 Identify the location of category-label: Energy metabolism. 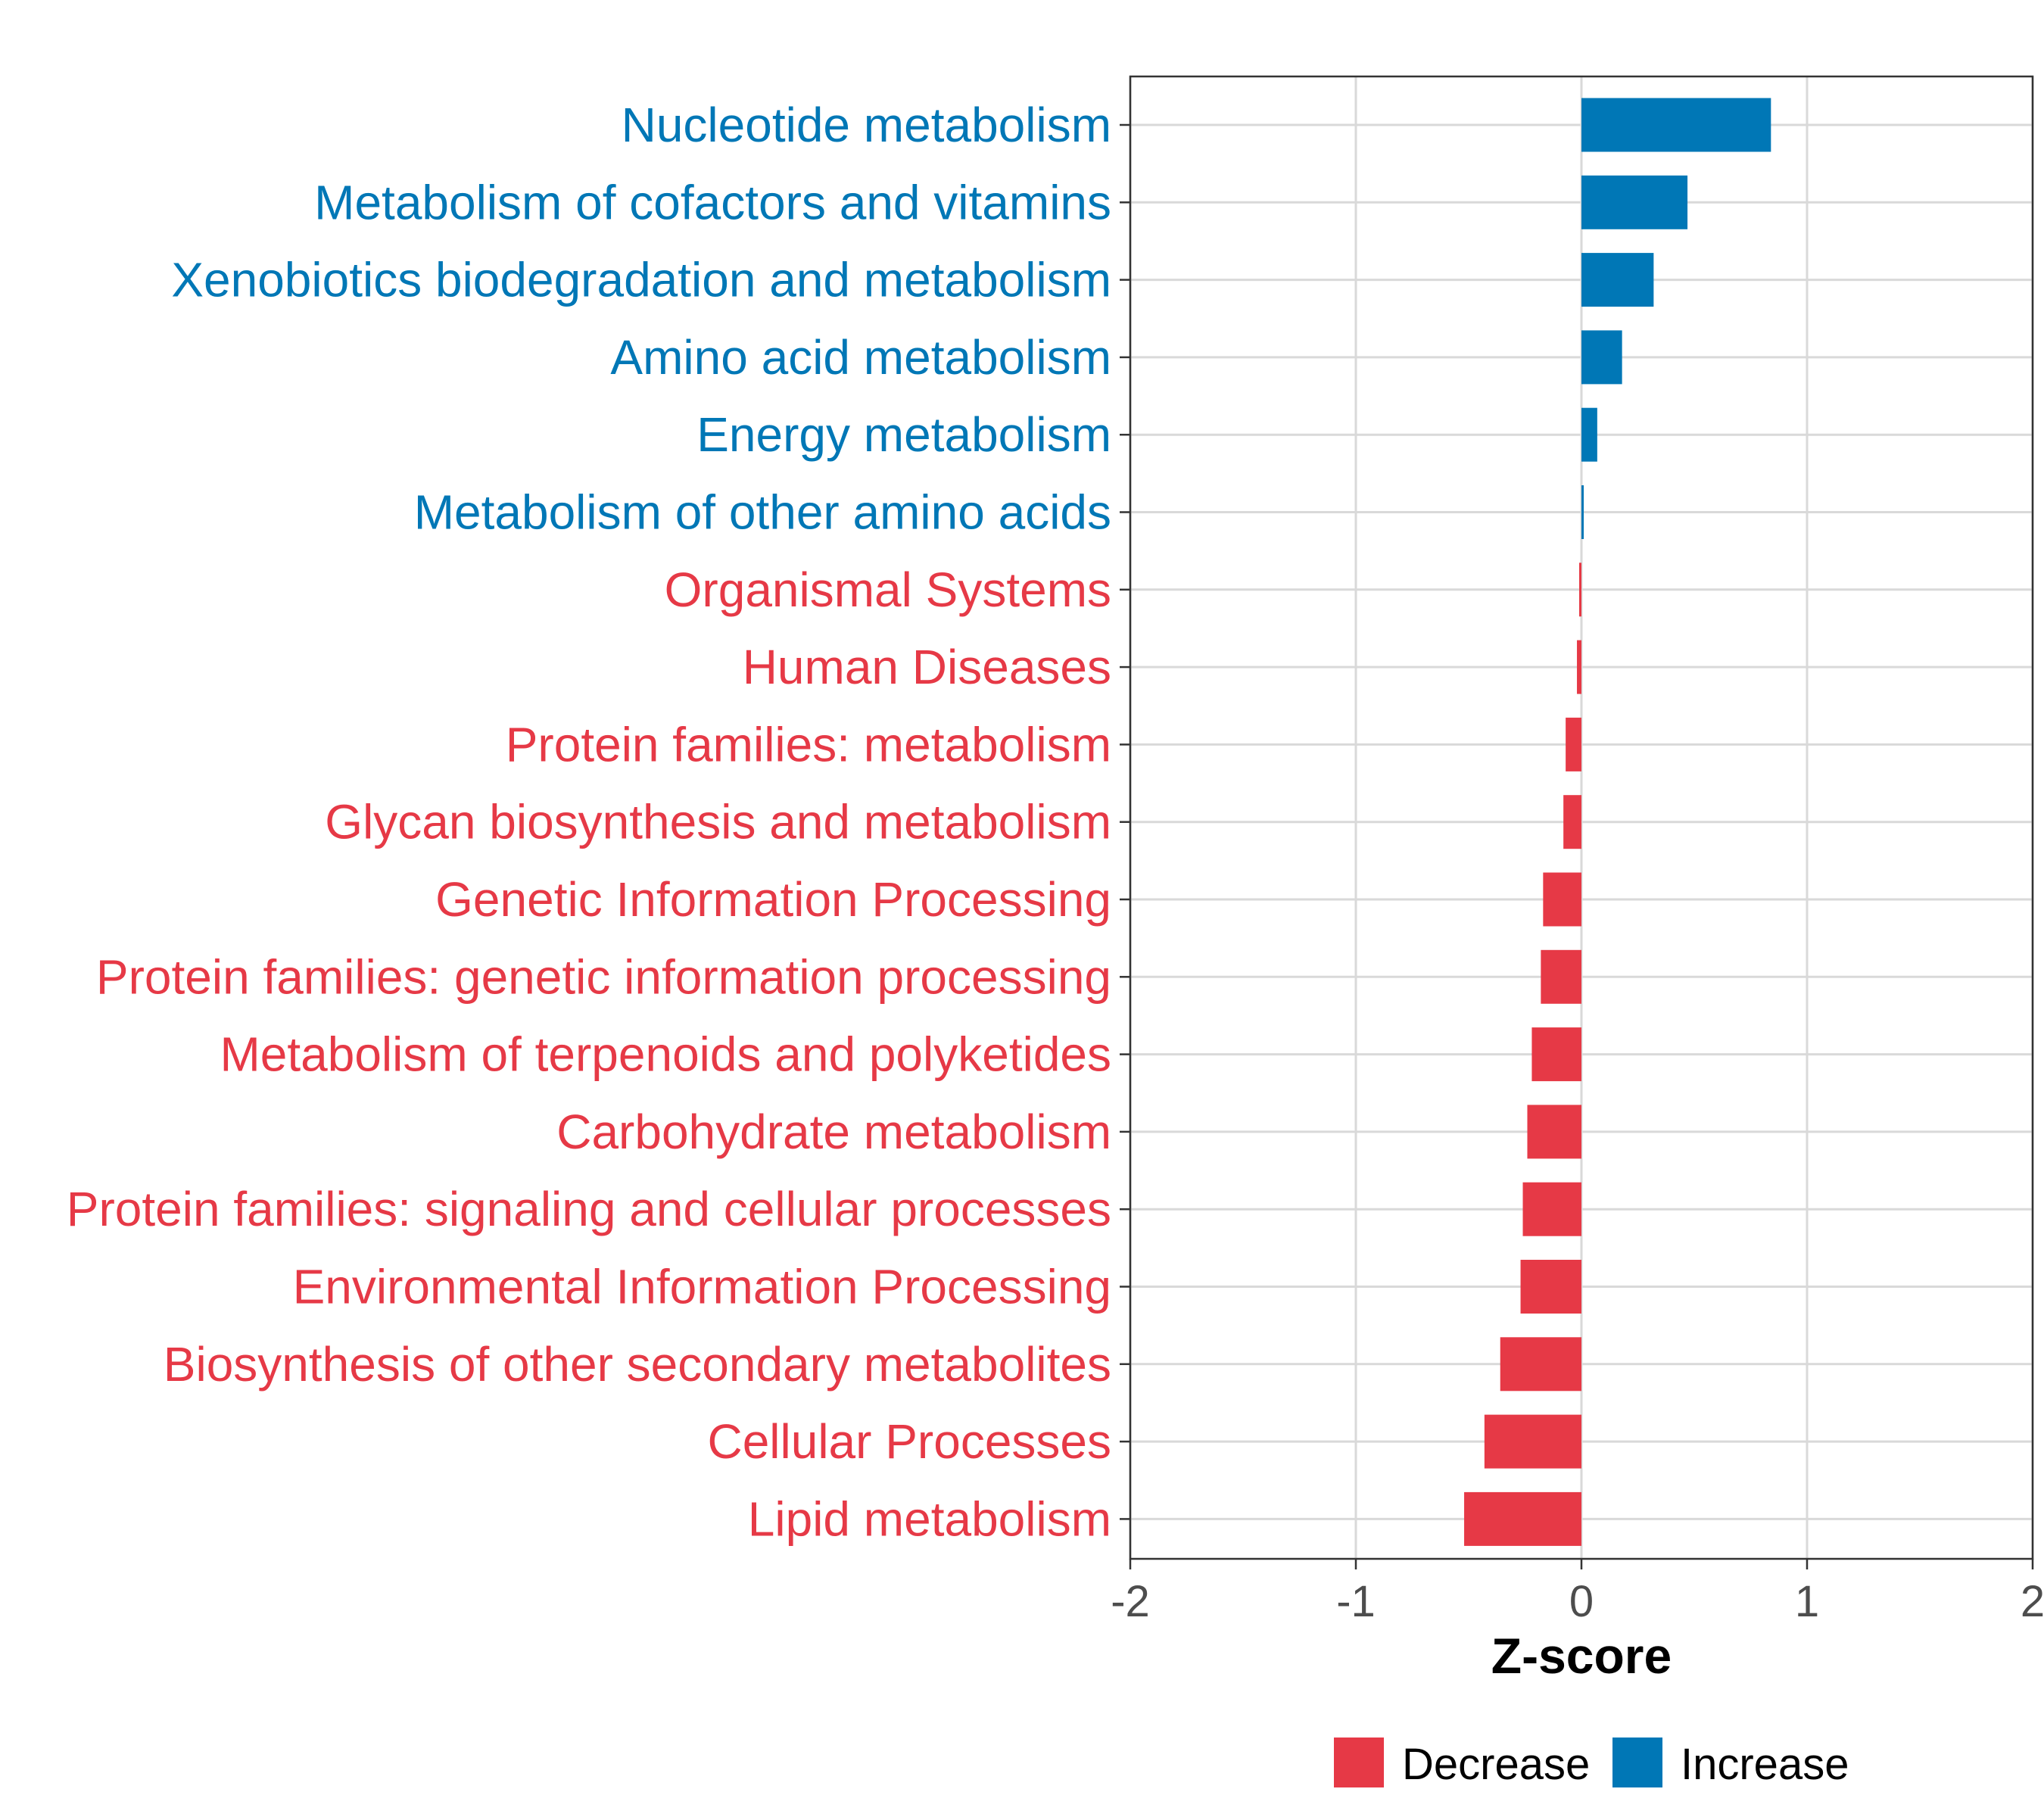
(903, 434).